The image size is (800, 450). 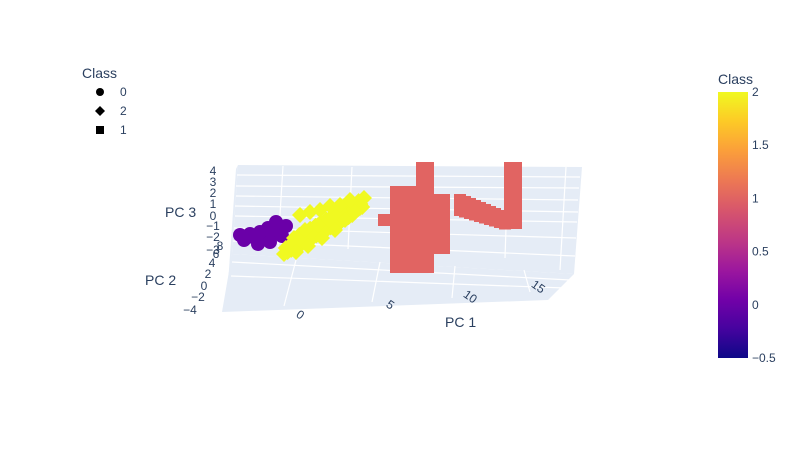 What do you see at coordinates (755, 198) in the screenshot?
I see `colorbar-tick-label: 1` at bounding box center [755, 198].